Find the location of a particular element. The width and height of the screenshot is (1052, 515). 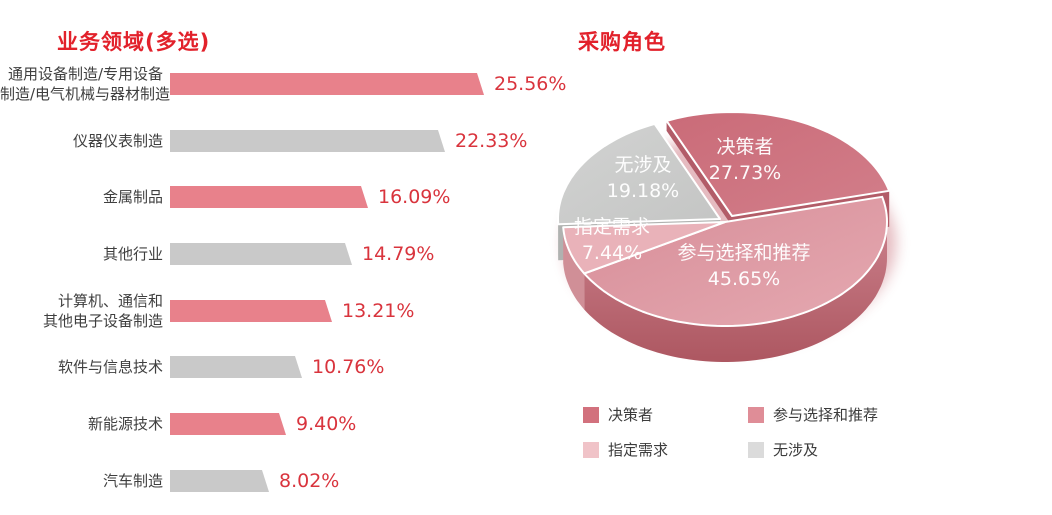

bar-category-label: 计算机、通信和其他电子设备制造 is located at coordinates (81, 311).